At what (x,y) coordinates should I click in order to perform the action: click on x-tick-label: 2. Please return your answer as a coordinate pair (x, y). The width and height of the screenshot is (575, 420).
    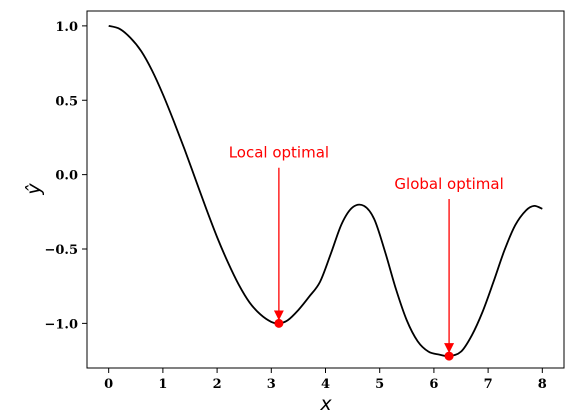
    Looking at the image, I should click on (217, 384).